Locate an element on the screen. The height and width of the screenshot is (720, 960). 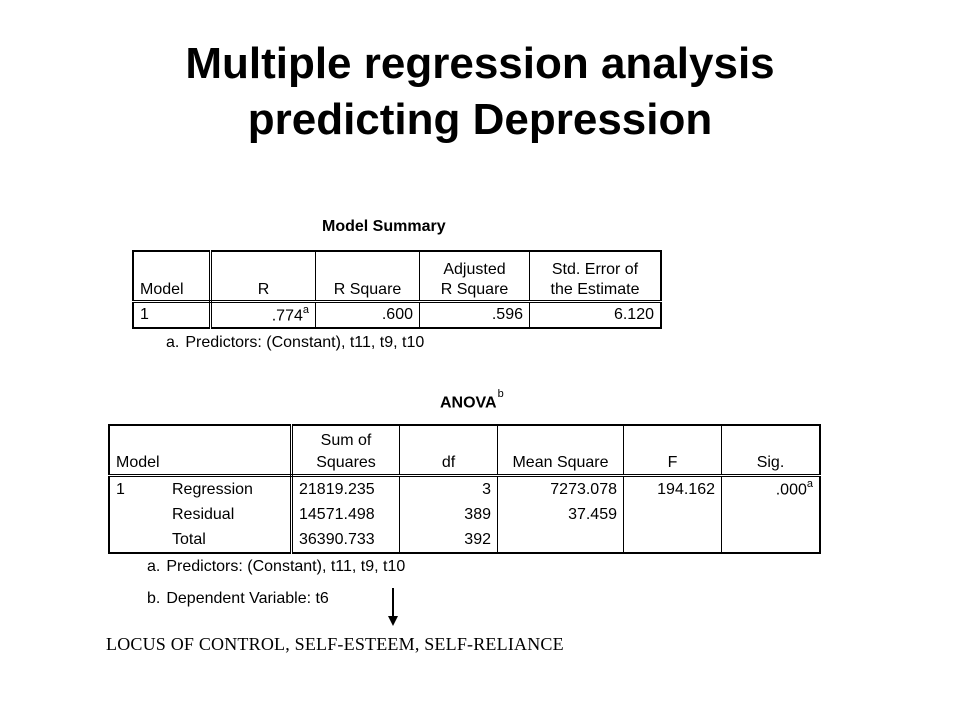
header-f: F is located at coordinates (672, 451).